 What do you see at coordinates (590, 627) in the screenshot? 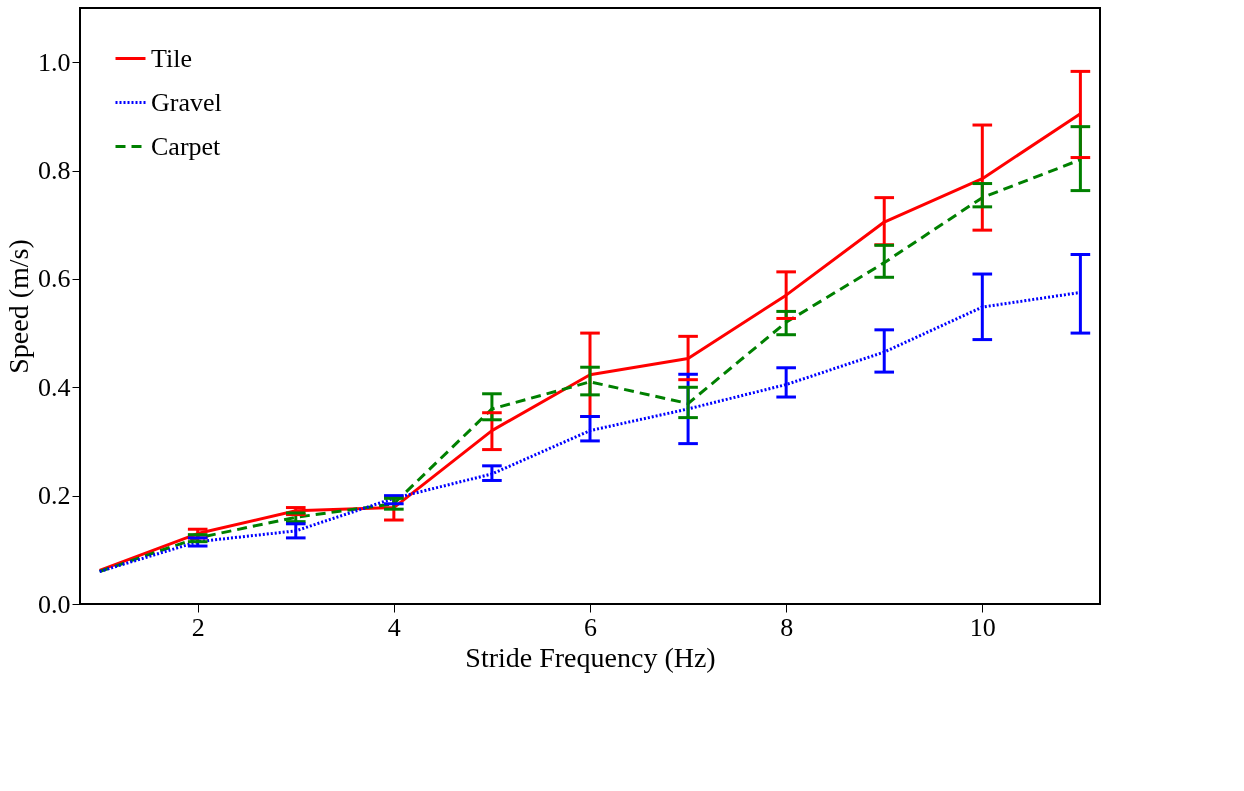
I see `x-tick-label: 6` at bounding box center [590, 627].